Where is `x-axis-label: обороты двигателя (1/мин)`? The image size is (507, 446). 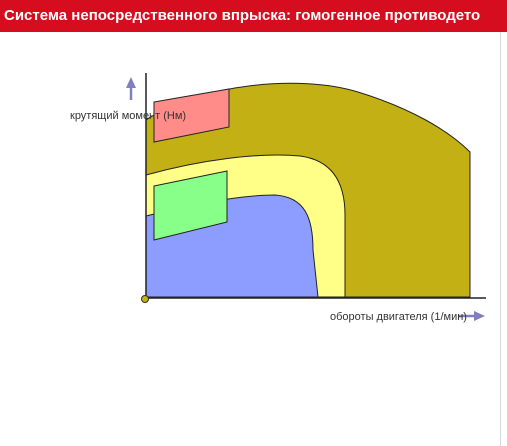
x-axis-label: обороты двигателя (1/мин) is located at coordinates (398, 317).